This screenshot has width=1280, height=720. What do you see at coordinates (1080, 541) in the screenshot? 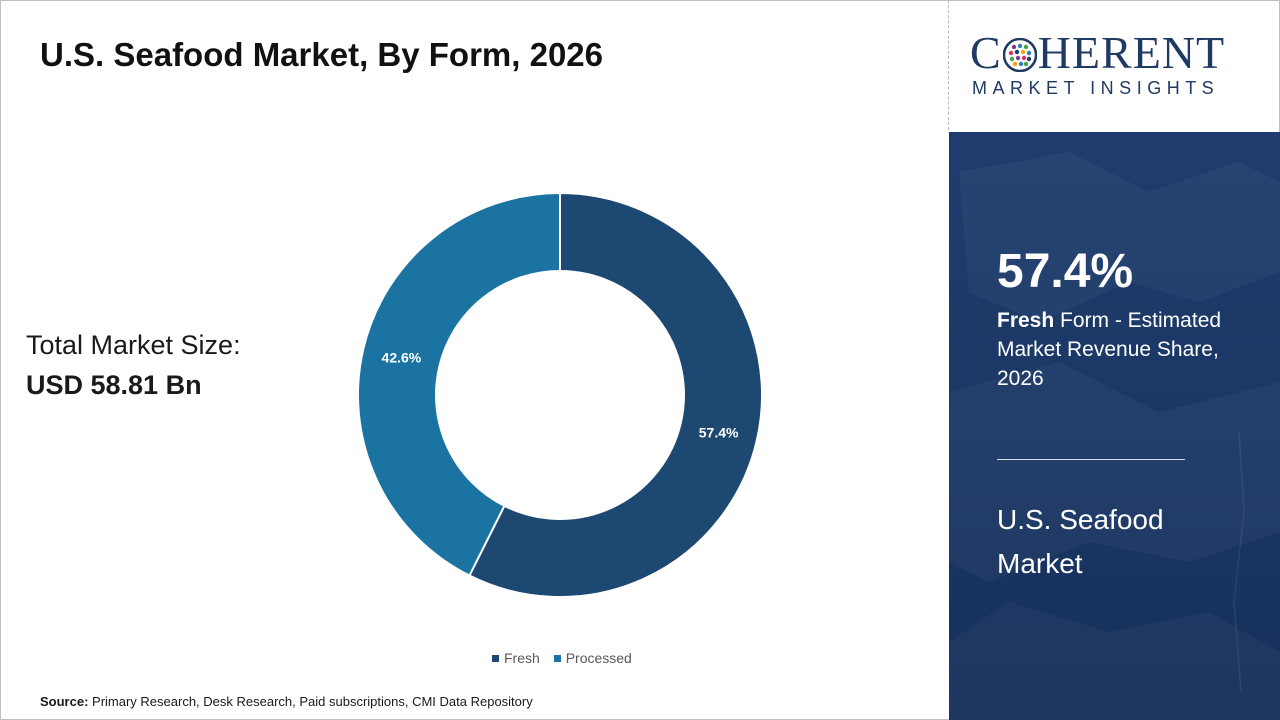
I see `market-name: U.S. Seafood Market` at bounding box center [1080, 541].